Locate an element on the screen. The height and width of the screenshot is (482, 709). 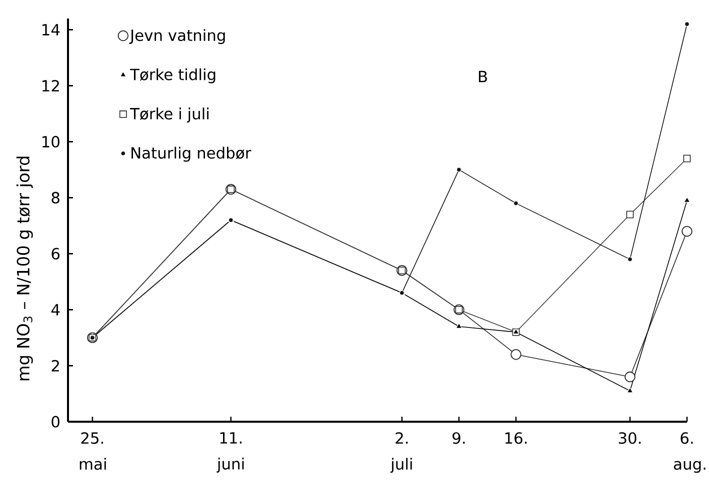
x-tick-label: 2. juli is located at coordinates (401, 452).